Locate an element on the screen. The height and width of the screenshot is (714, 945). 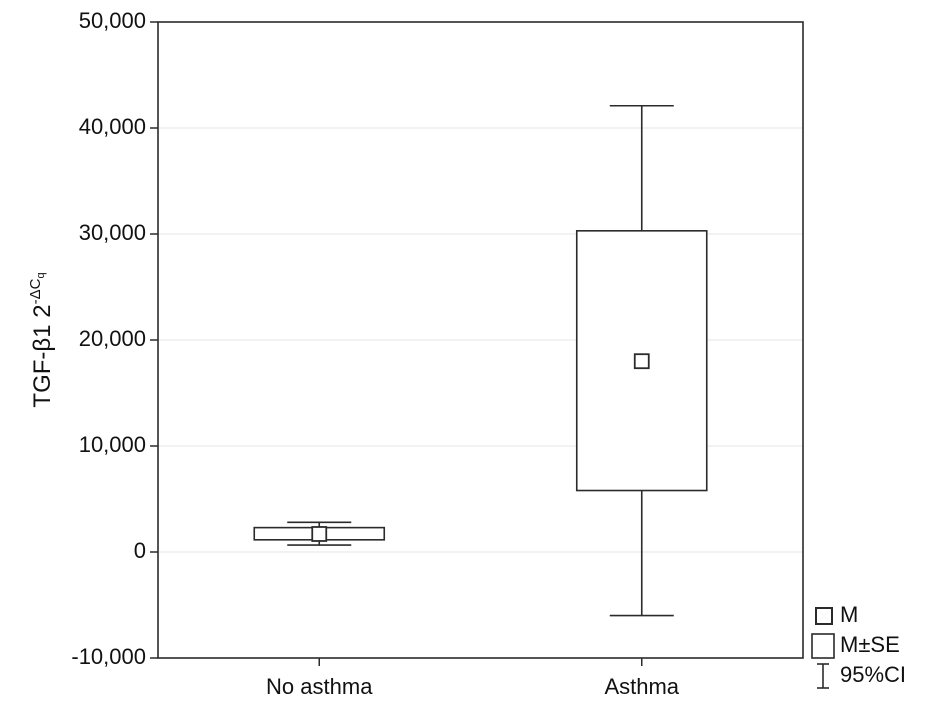
y-axis-label-exponent: -ΔC is located at coordinates (35, 291).